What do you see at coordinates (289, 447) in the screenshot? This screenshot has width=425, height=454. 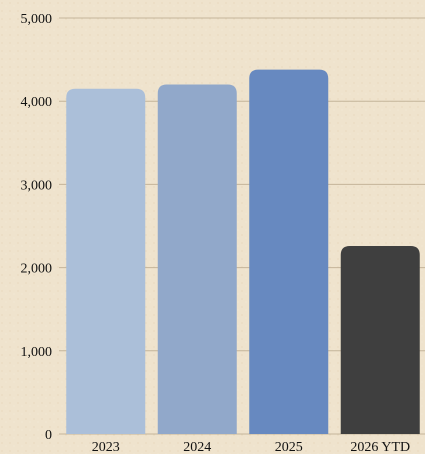 I see `x-tick-label: 2025` at bounding box center [289, 447].